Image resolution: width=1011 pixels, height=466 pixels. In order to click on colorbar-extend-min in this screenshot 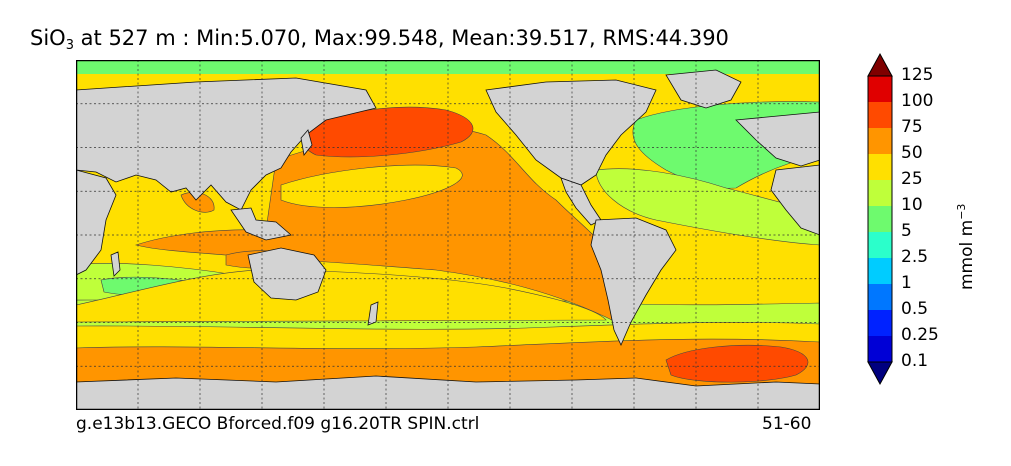, I will do `click(880, 373)`.